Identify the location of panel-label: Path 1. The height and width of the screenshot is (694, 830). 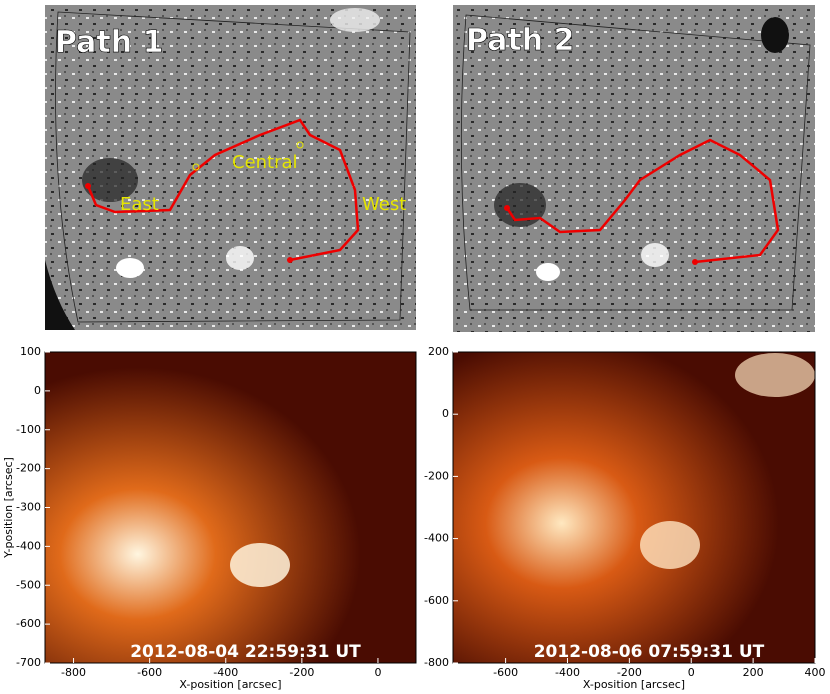
(109, 42).